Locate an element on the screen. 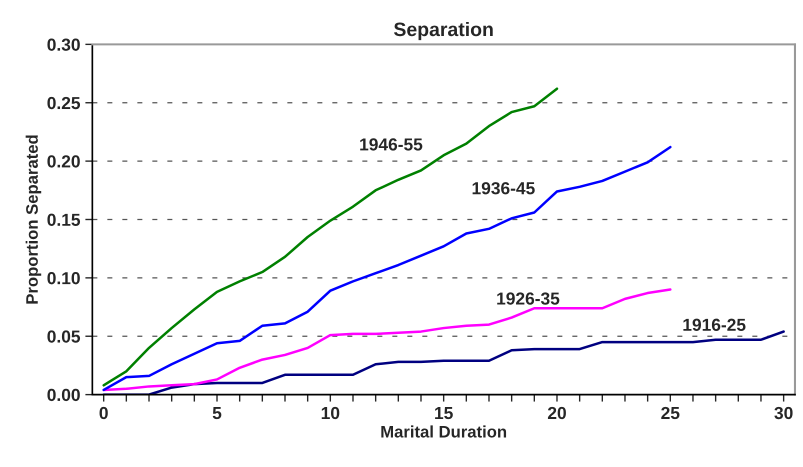 This screenshot has width=803, height=467. x-tick-label: 20 is located at coordinates (557, 413).